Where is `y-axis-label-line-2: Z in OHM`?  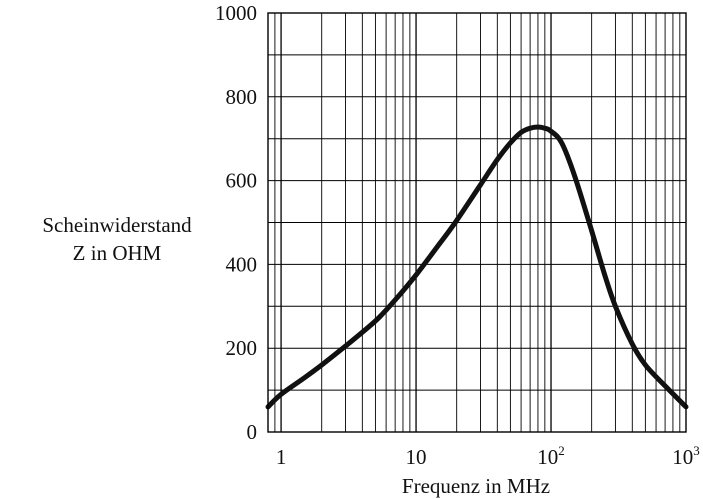
y-axis-label-line-2: Z in OHM is located at coordinates (117, 253).